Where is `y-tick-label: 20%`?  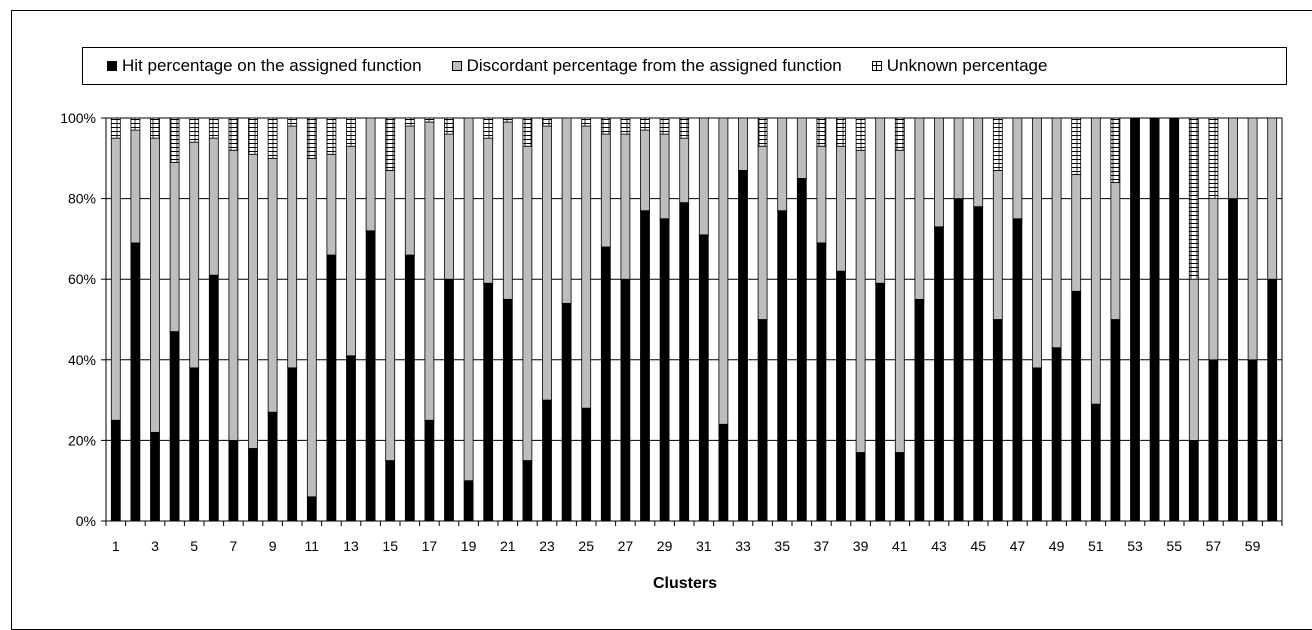 y-tick-label: 20% is located at coordinates (82, 440).